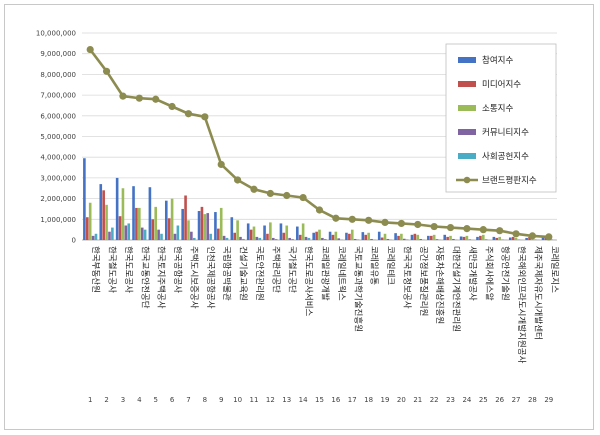  I want to click on category-label: 주식회사에스알, so click(488, 273).